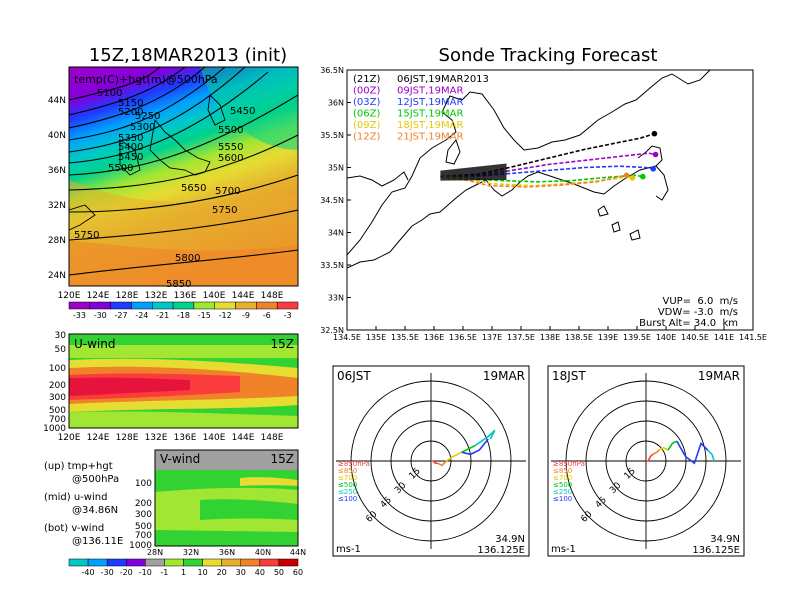  I want to click on y-tick: 32N, so click(57, 206).